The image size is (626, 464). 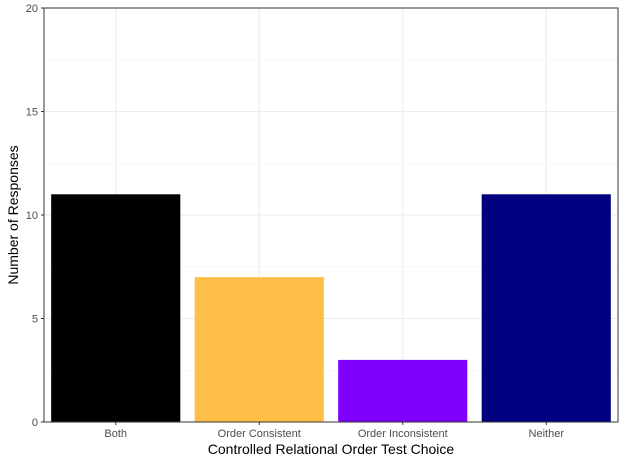 I want to click on y-tick-label: 20, so click(x=32, y=9).